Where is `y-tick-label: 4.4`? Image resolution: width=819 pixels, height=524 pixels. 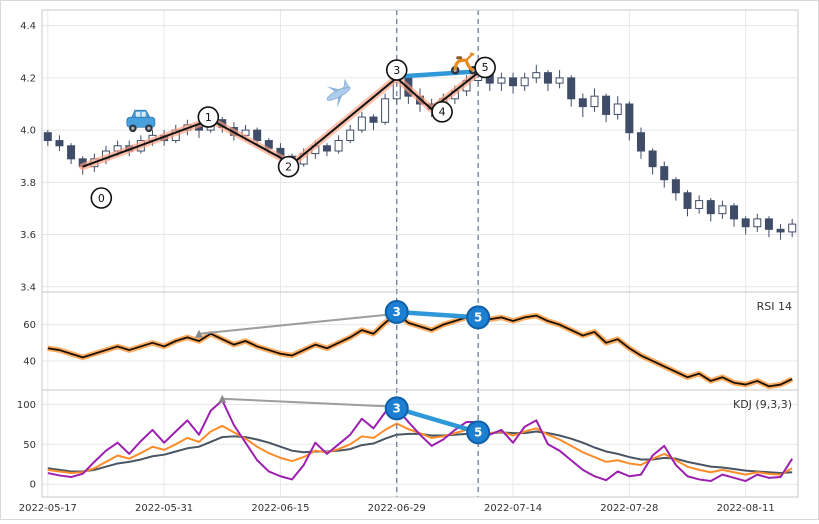 y-tick-label: 4.4 is located at coordinates (28, 26).